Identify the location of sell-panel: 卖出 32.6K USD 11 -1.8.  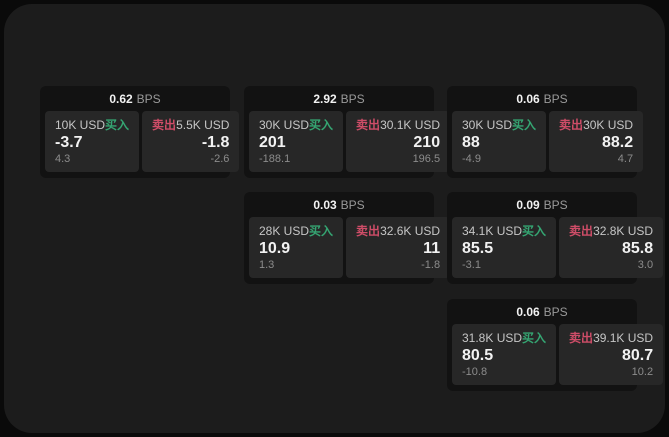
(398, 247).